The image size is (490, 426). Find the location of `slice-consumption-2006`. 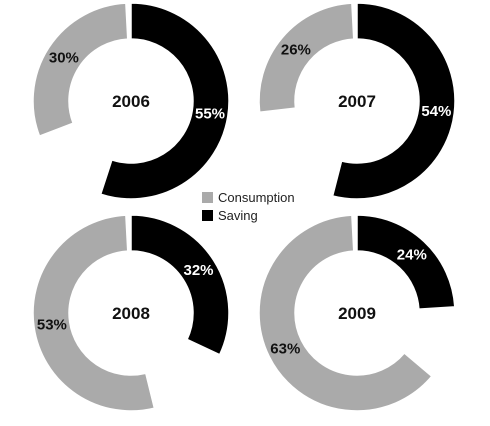

slice-consumption-2006 is located at coordinates (80, 70).